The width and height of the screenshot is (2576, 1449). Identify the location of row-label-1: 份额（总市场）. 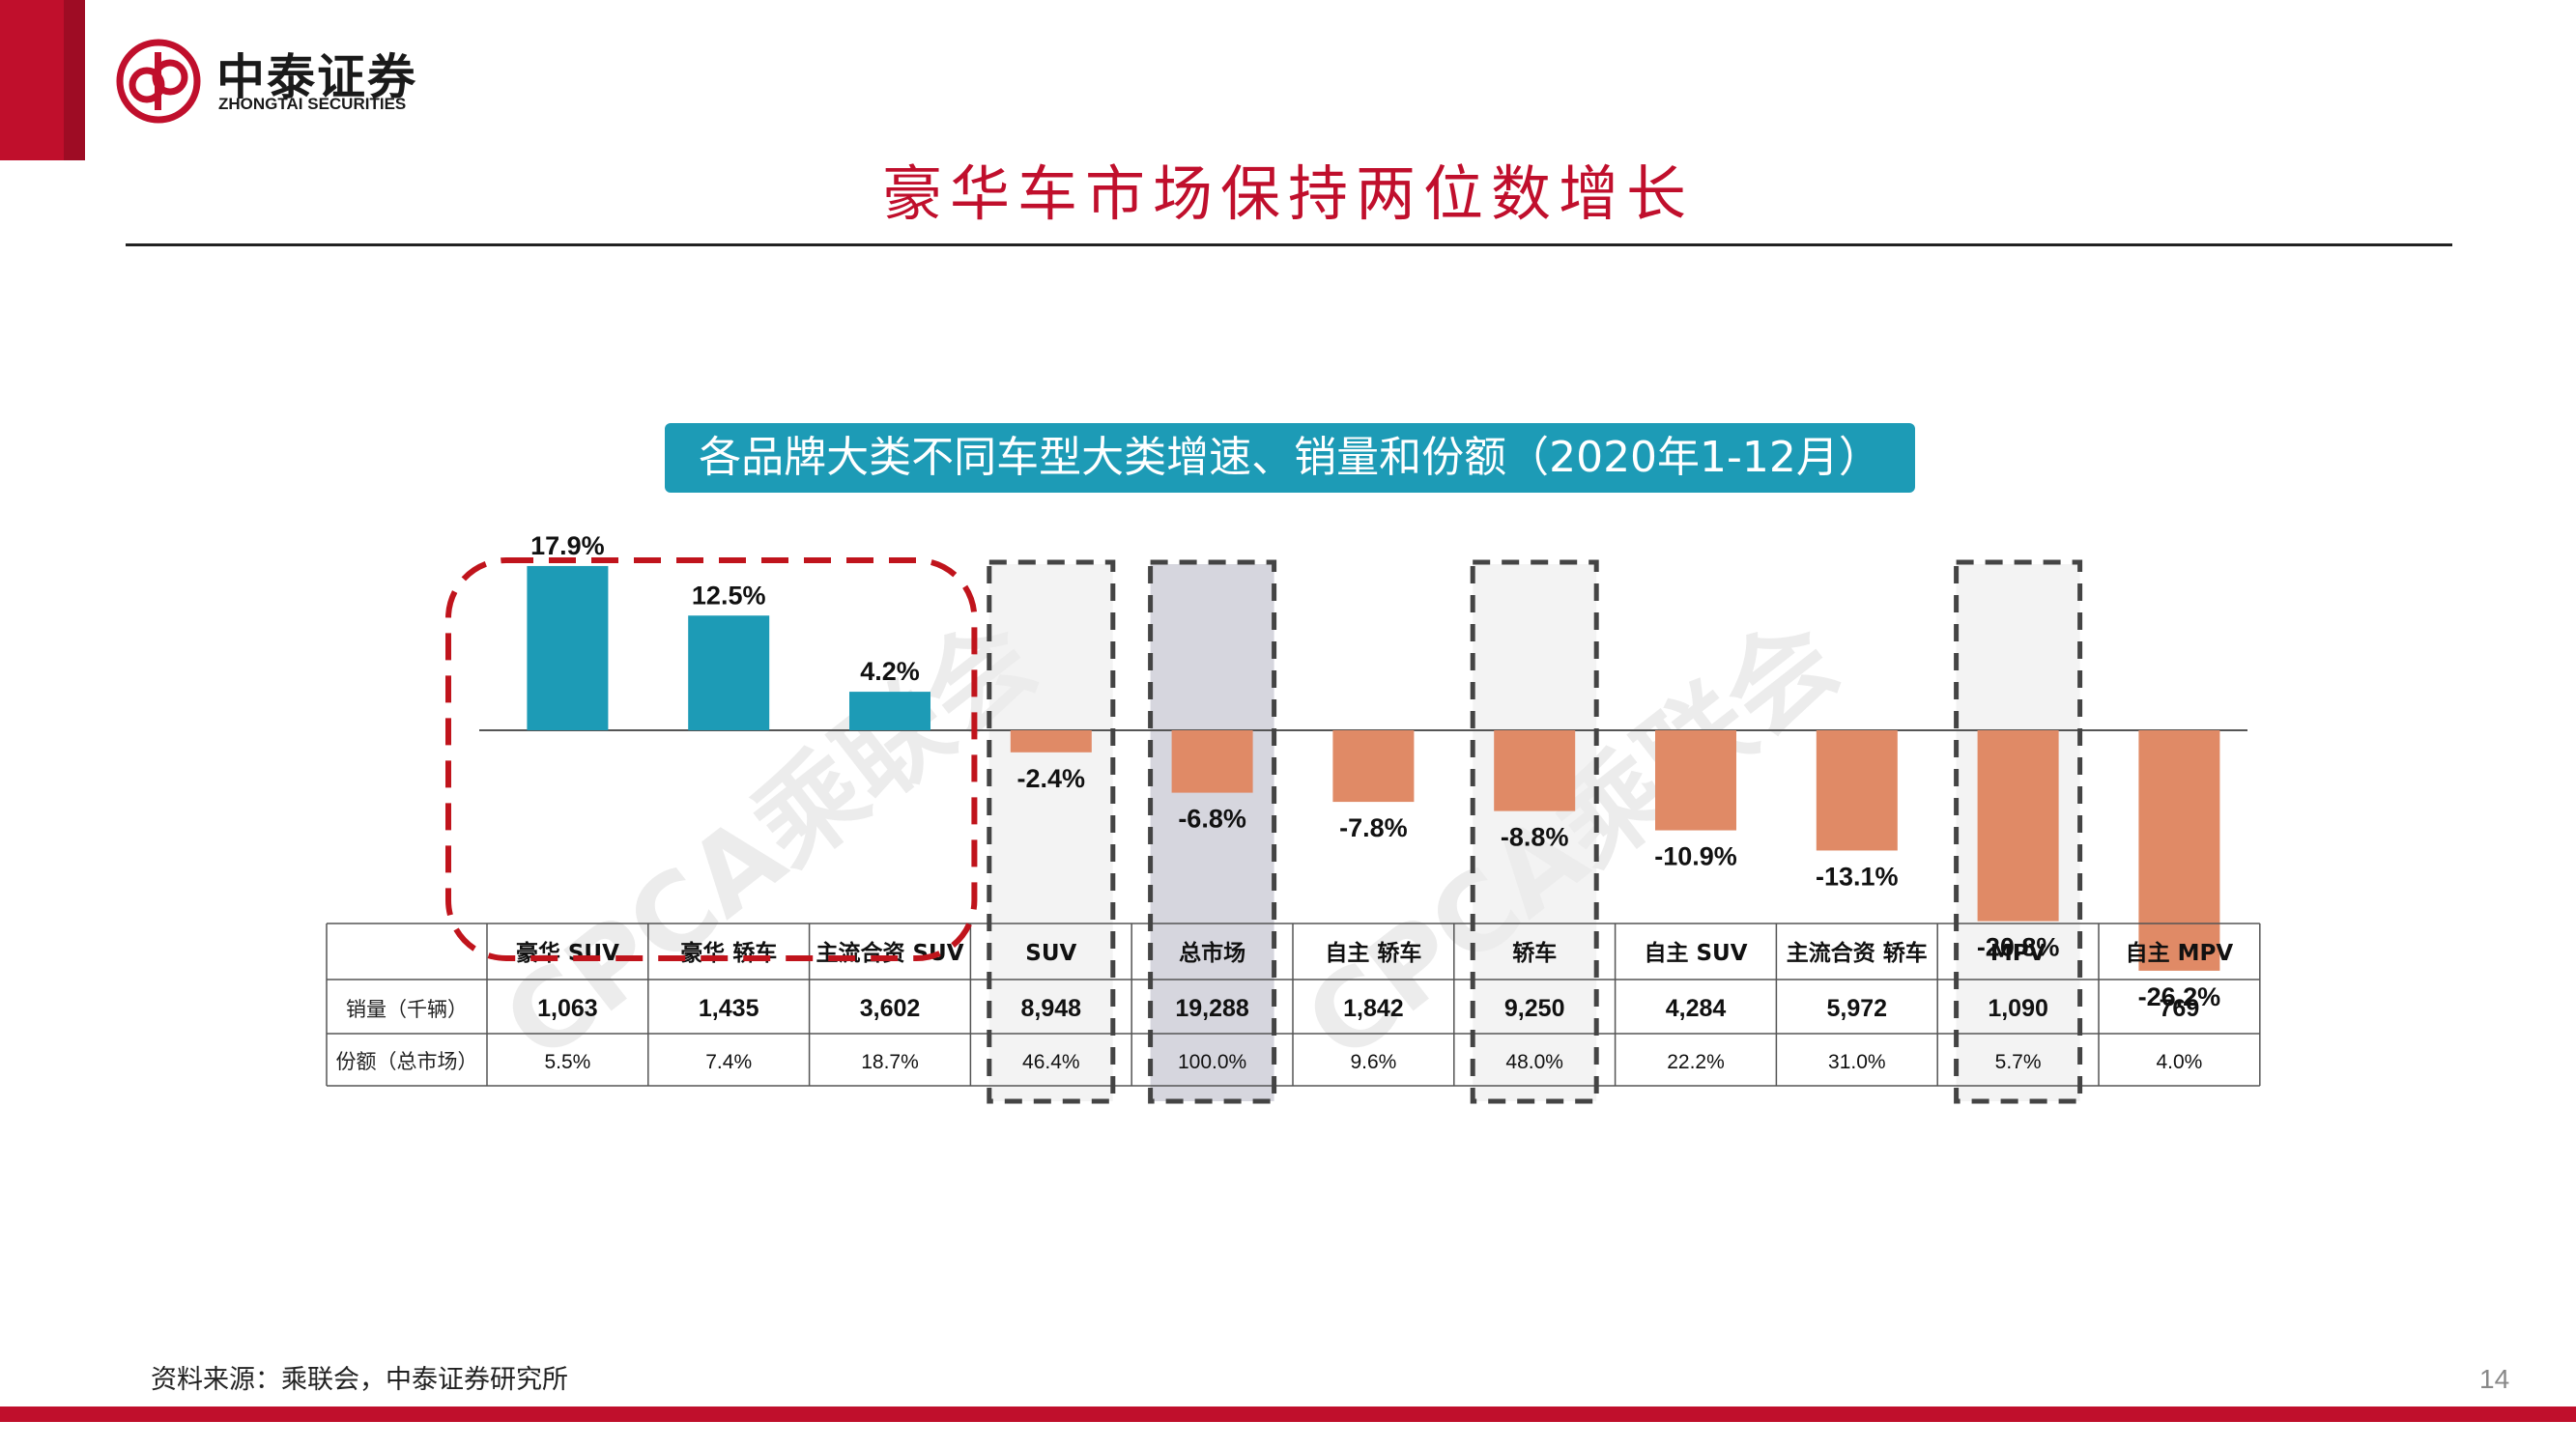
(407, 1061).